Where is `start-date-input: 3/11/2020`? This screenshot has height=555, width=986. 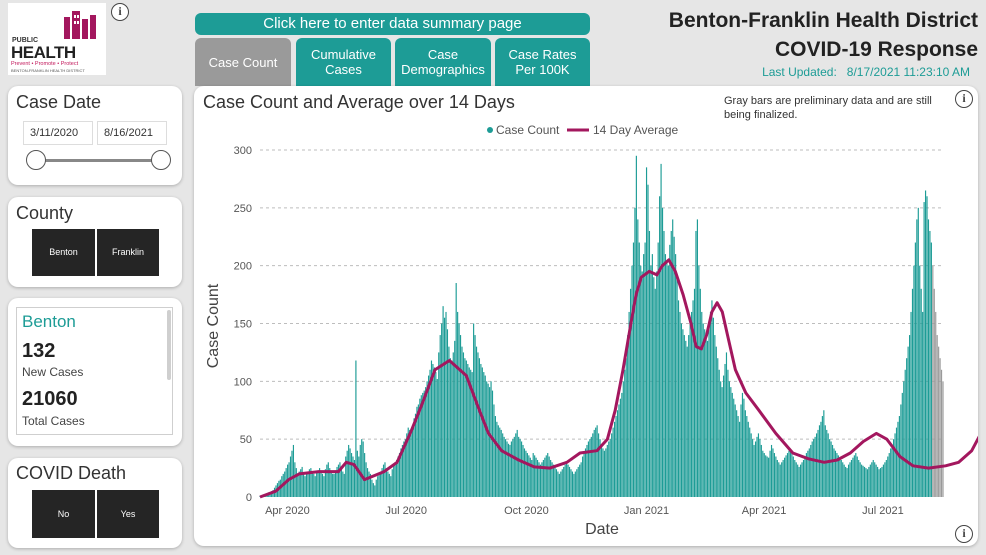 start-date-input: 3/11/2020 is located at coordinates (58, 133).